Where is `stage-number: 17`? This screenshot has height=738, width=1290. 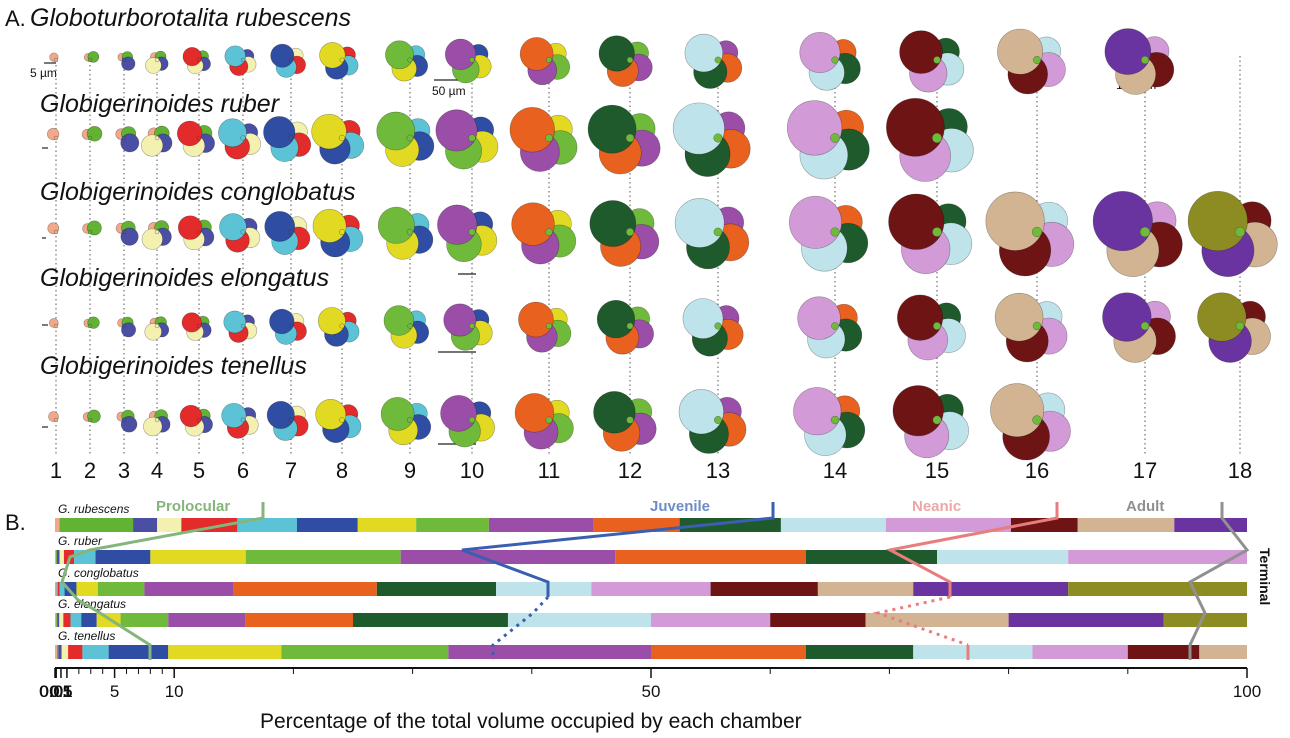
stage-number: 17 is located at coordinates (1145, 470).